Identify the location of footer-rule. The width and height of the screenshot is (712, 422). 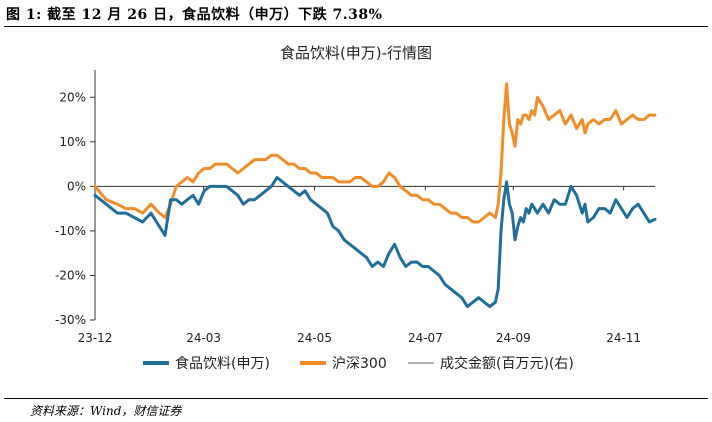
(356, 398).